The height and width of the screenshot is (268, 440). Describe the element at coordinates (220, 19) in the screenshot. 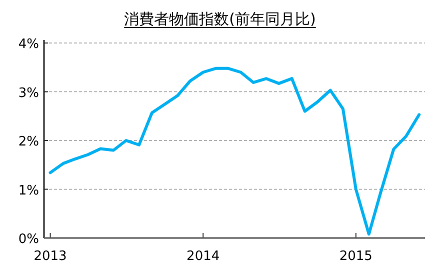

I see `chart-title: 消費者物価指数(前年同月比)` at that location.